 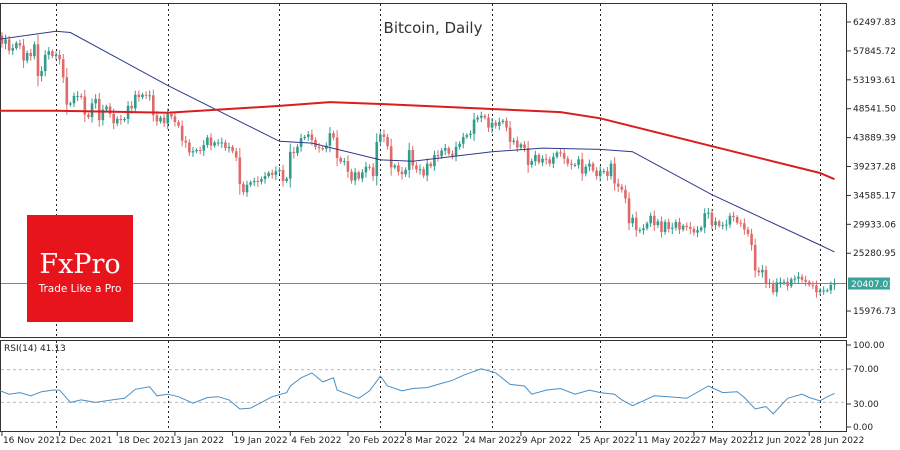 I want to click on y-tick-label: 62497.83, so click(x=874, y=23).